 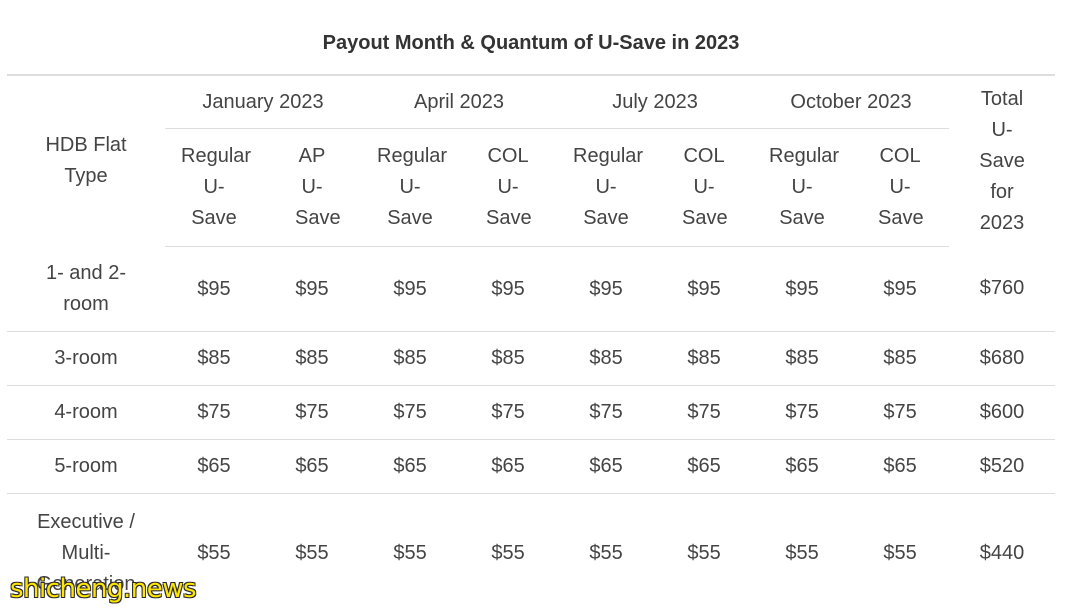 I want to click on flat-type-cell: 5-room, so click(x=86, y=466).